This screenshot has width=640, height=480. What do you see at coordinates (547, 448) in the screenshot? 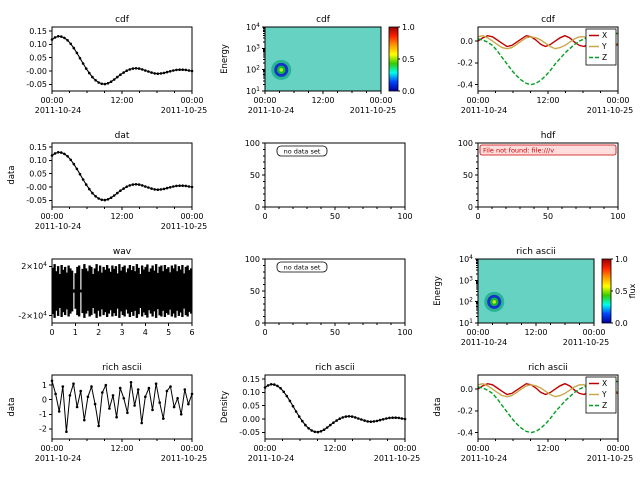
I see `x-tick-label: 12:00` at bounding box center [547, 448].